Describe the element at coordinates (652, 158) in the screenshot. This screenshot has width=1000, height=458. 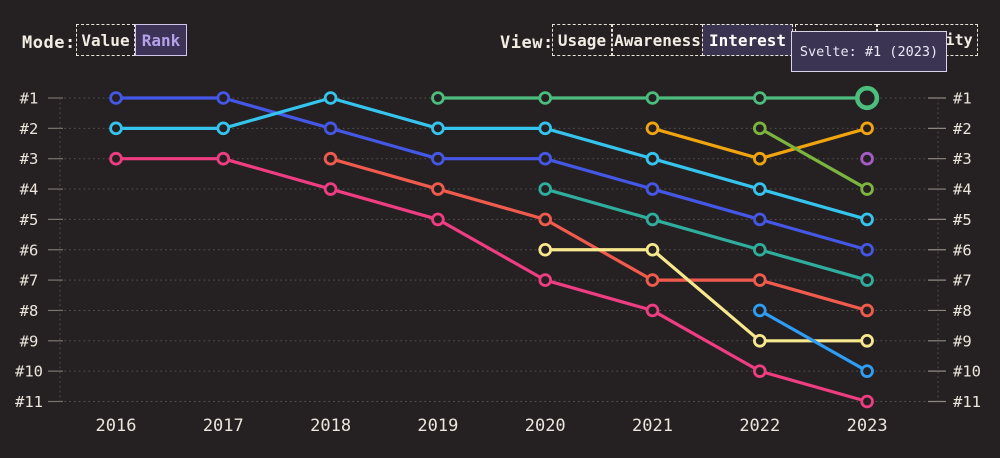
I see `point-cyan-series-2021` at that location.